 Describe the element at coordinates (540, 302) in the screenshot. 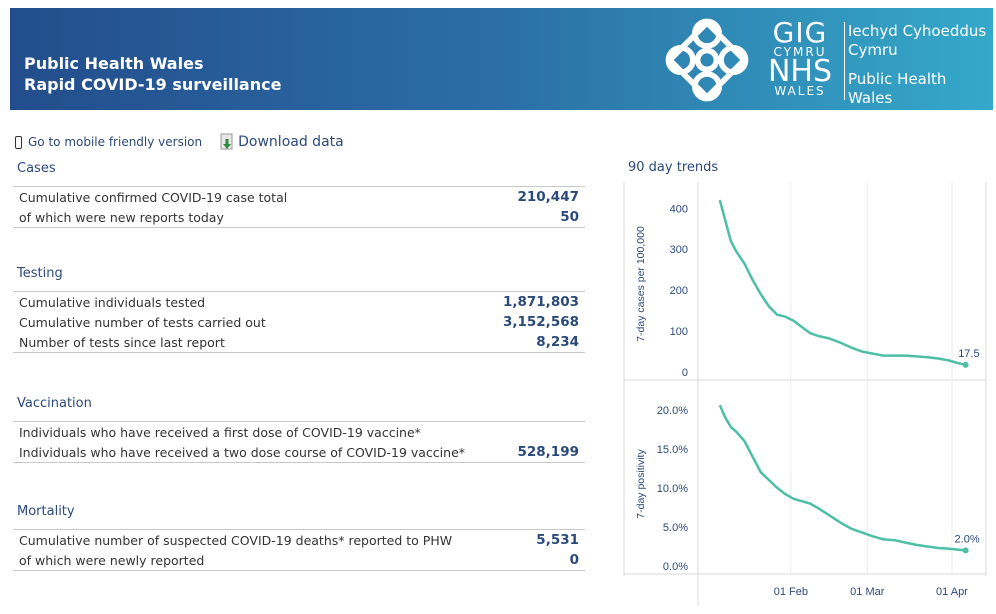

I see `row-value: 1,871,803` at that location.